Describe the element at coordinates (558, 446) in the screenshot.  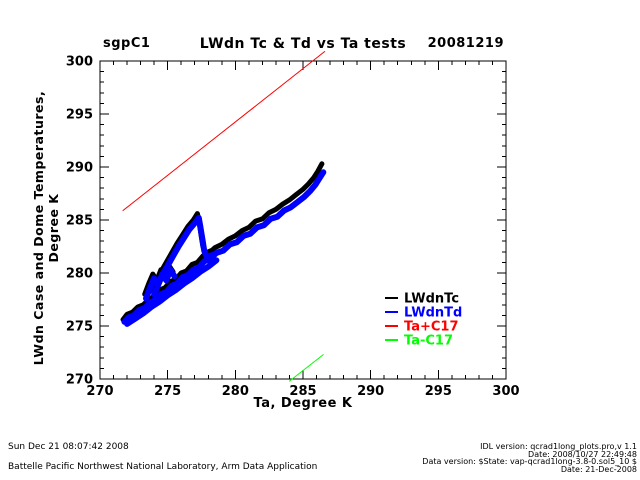
I see `idl-version-line: IDL version: qcrad1long_plots.pro,v 1.1` at that location.